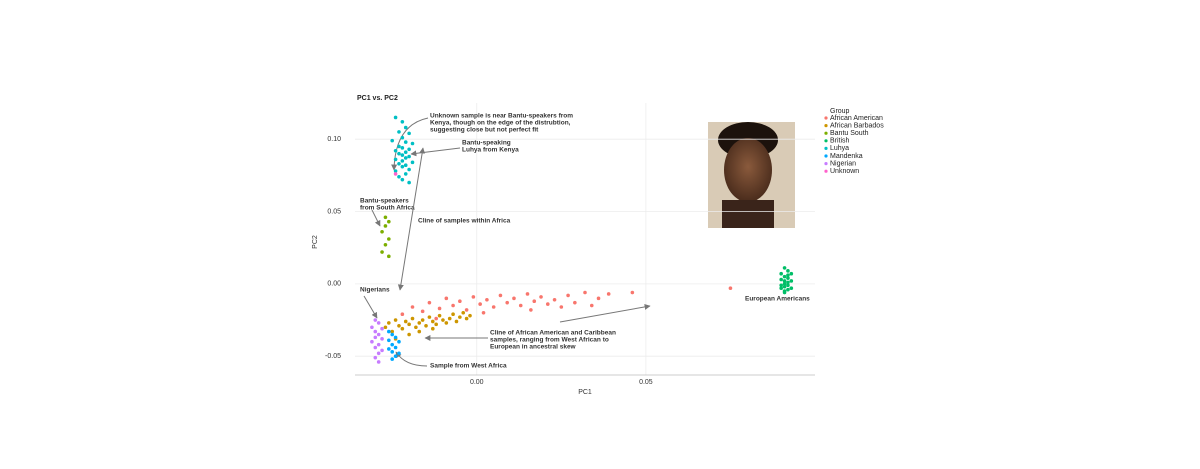 This screenshot has width=1200, height=469. I want to click on annotation: Nigerians, so click(375, 290).